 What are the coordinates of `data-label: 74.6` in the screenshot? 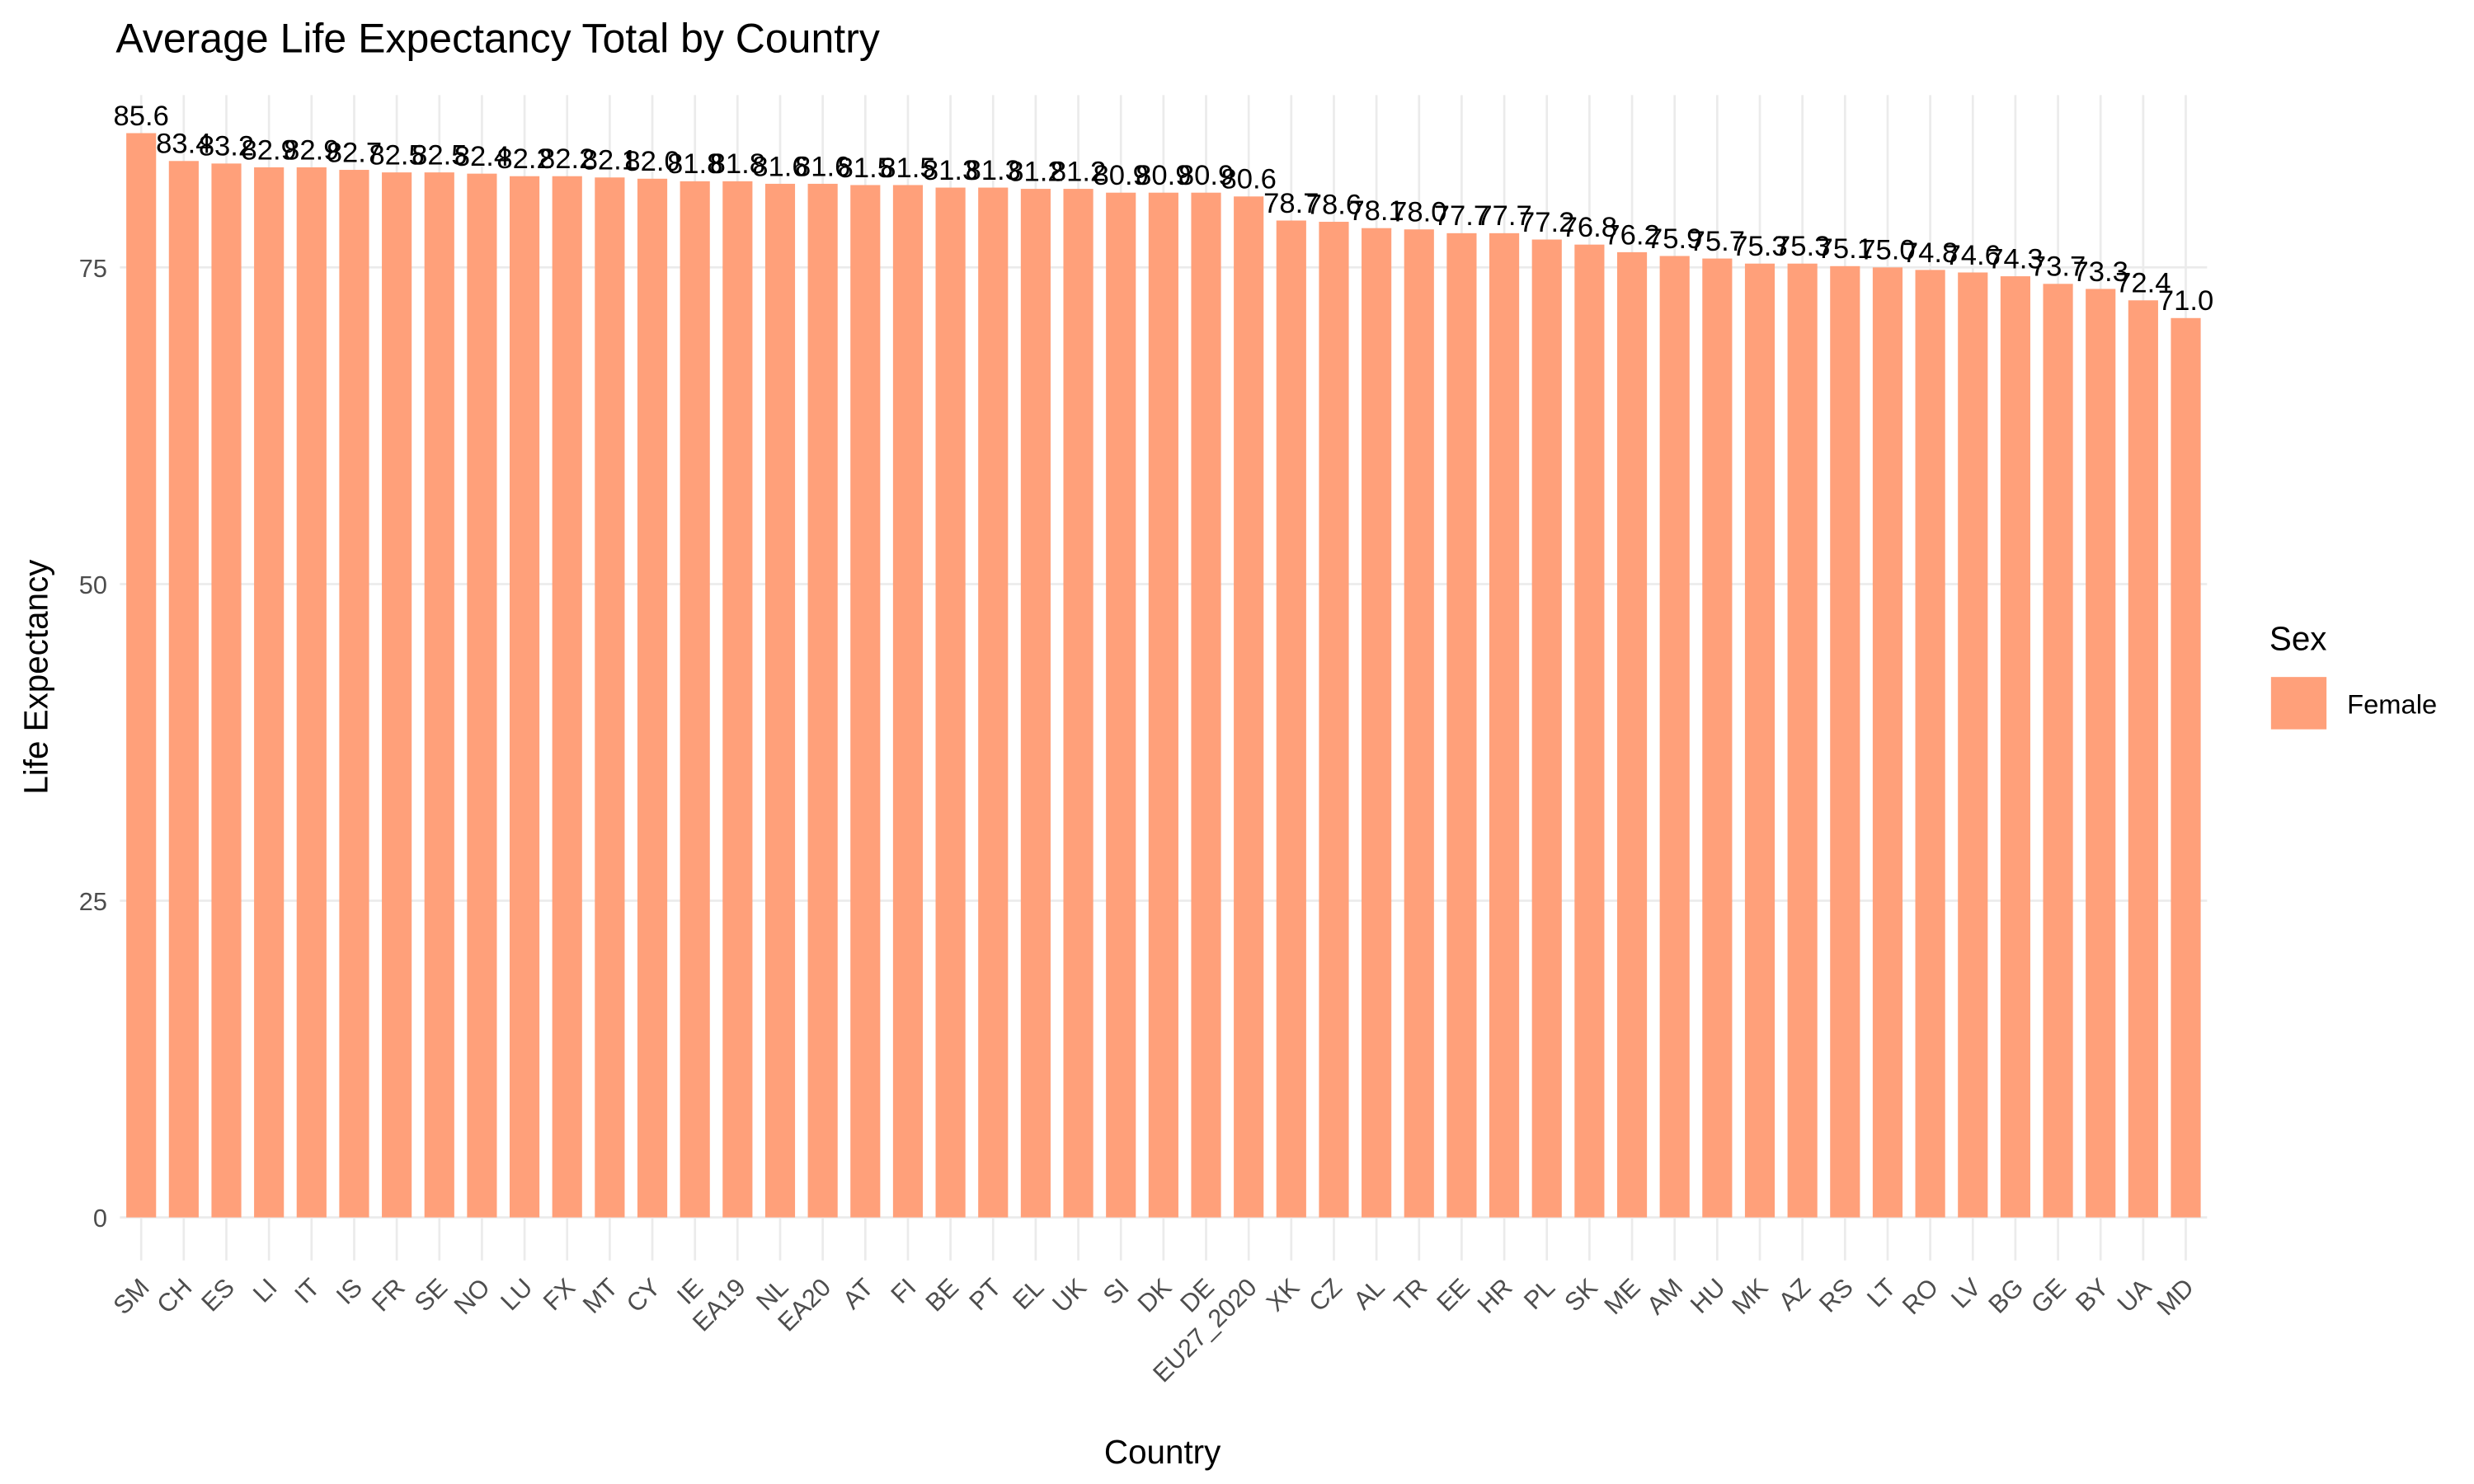 It's located at (1973, 255).